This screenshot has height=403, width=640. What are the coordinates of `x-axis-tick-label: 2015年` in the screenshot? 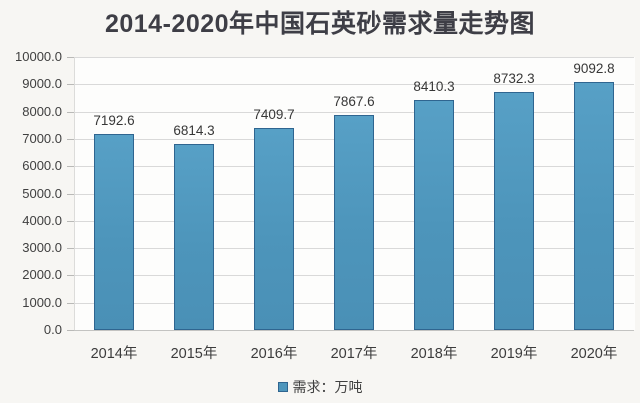 It's located at (194, 354).